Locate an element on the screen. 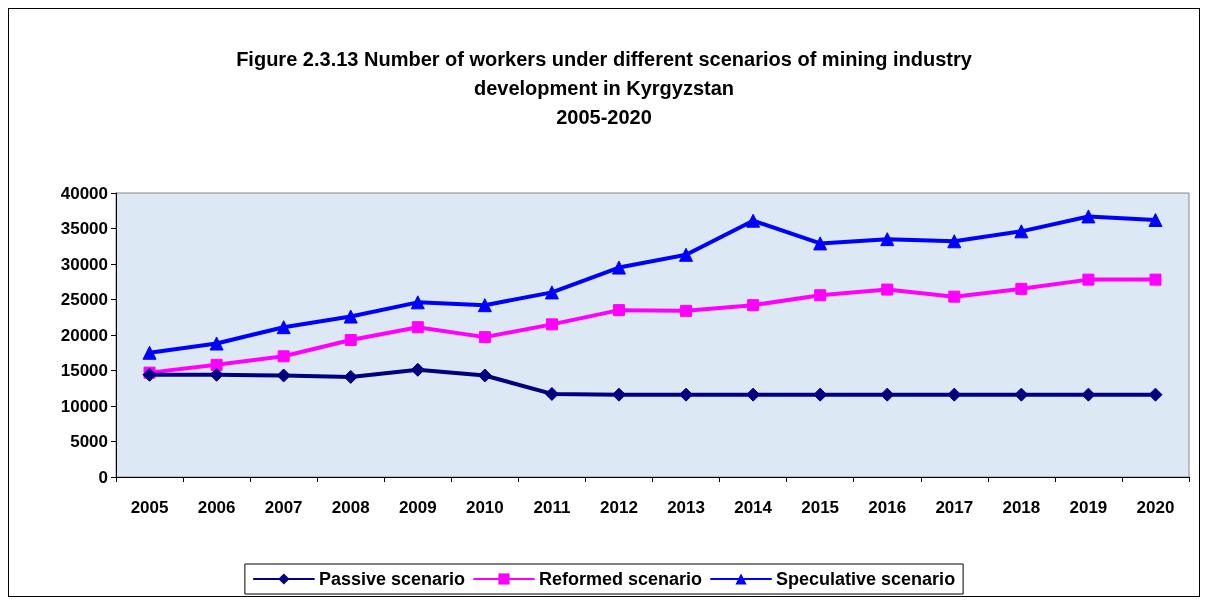  x-tick-label: 2009 is located at coordinates (417, 507).